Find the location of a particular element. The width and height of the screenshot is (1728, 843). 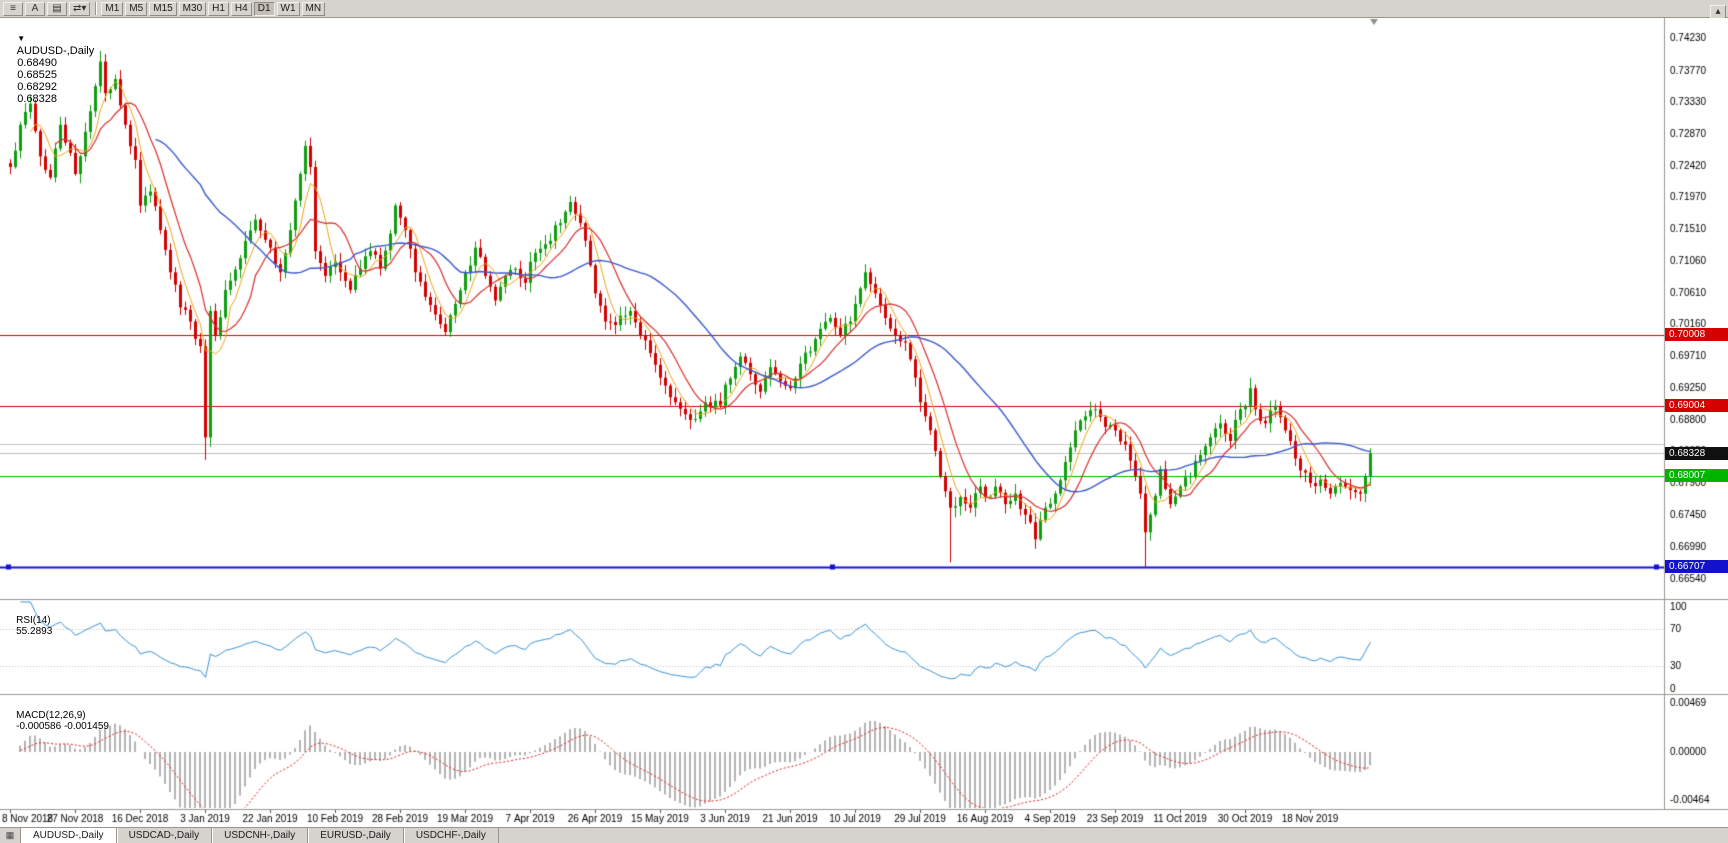

timeframe-m15-button: M15 is located at coordinates (163, 8).